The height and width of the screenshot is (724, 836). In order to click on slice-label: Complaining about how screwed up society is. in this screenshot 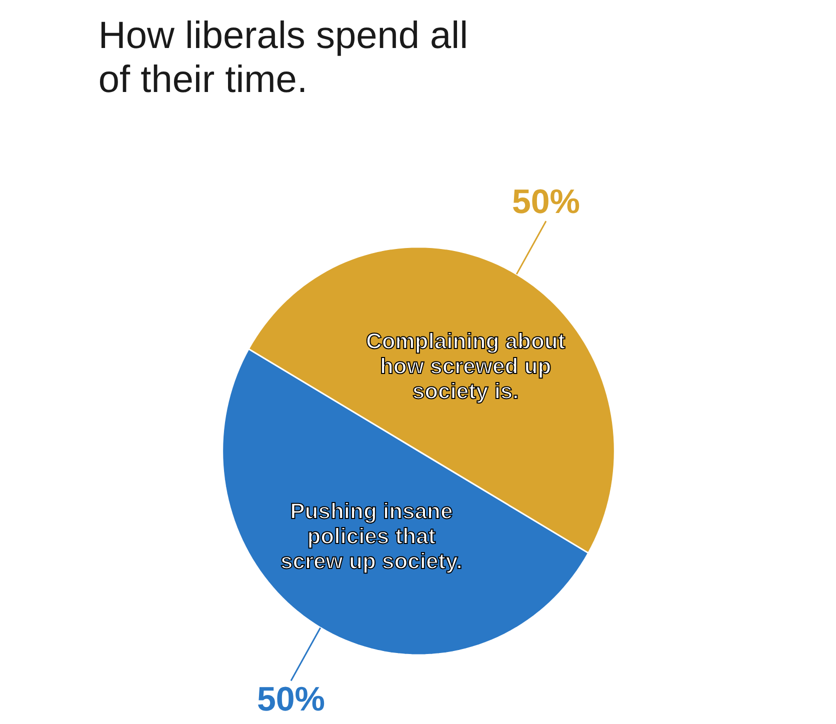, I will do `click(466, 366)`.